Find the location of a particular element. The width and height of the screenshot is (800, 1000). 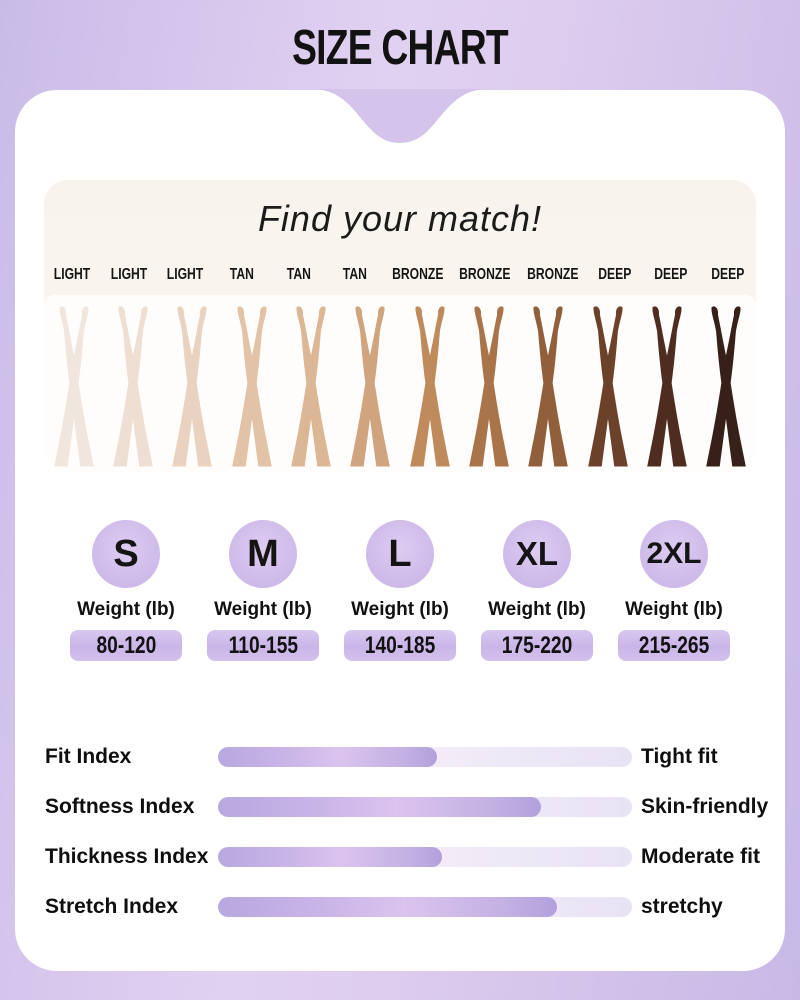

weight-range-value: 215-265 is located at coordinates (674, 645).